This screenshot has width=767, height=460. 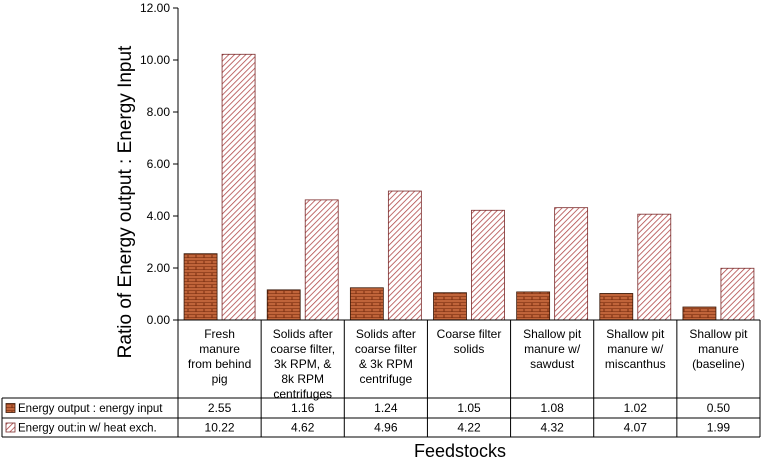 What do you see at coordinates (386, 349) in the screenshot?
I see `category-label: coarse filter` at bounding box center [386, 349].